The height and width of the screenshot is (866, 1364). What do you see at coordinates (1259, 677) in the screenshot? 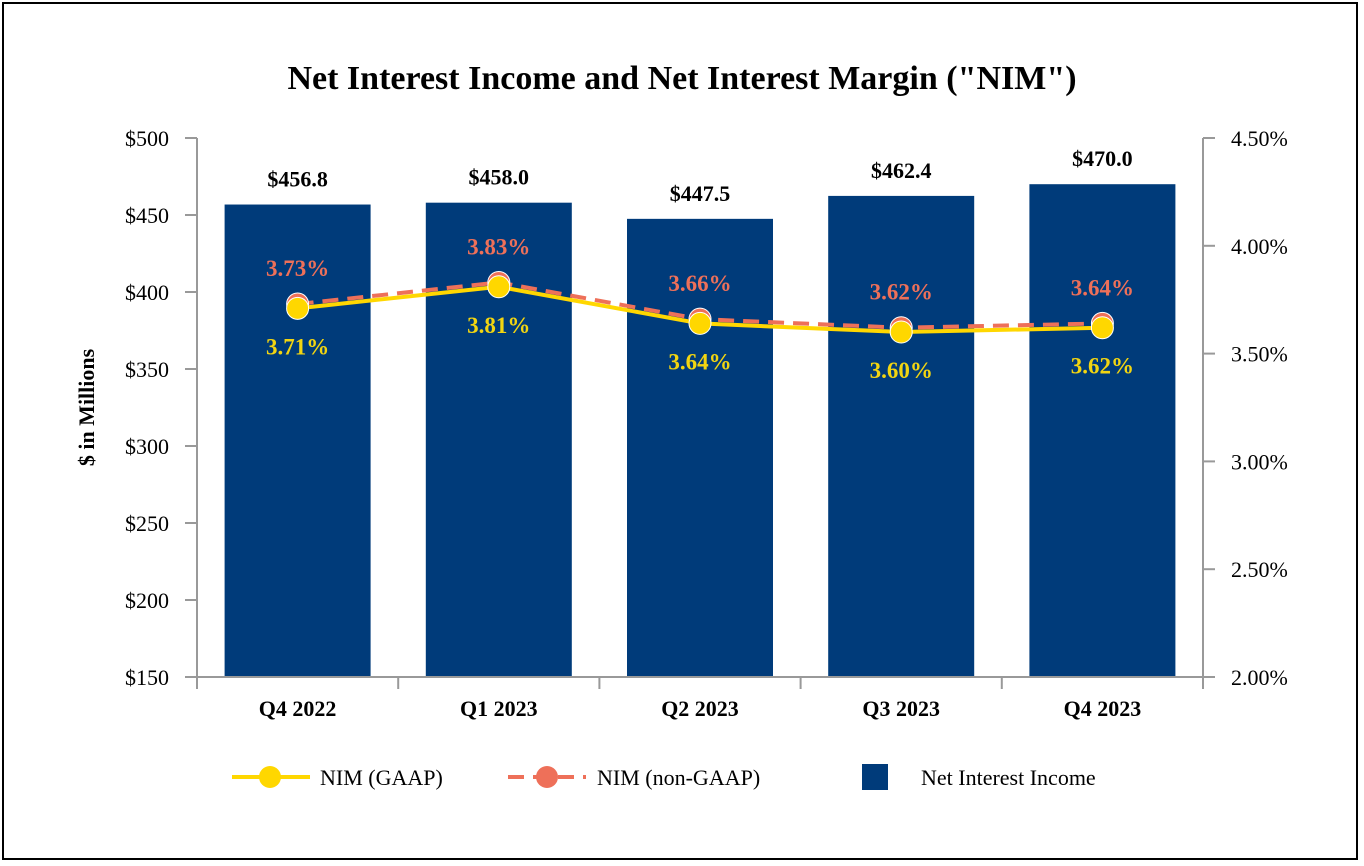
I see `right-tick-label: 2.00%` at bounding box center [1259, 677].